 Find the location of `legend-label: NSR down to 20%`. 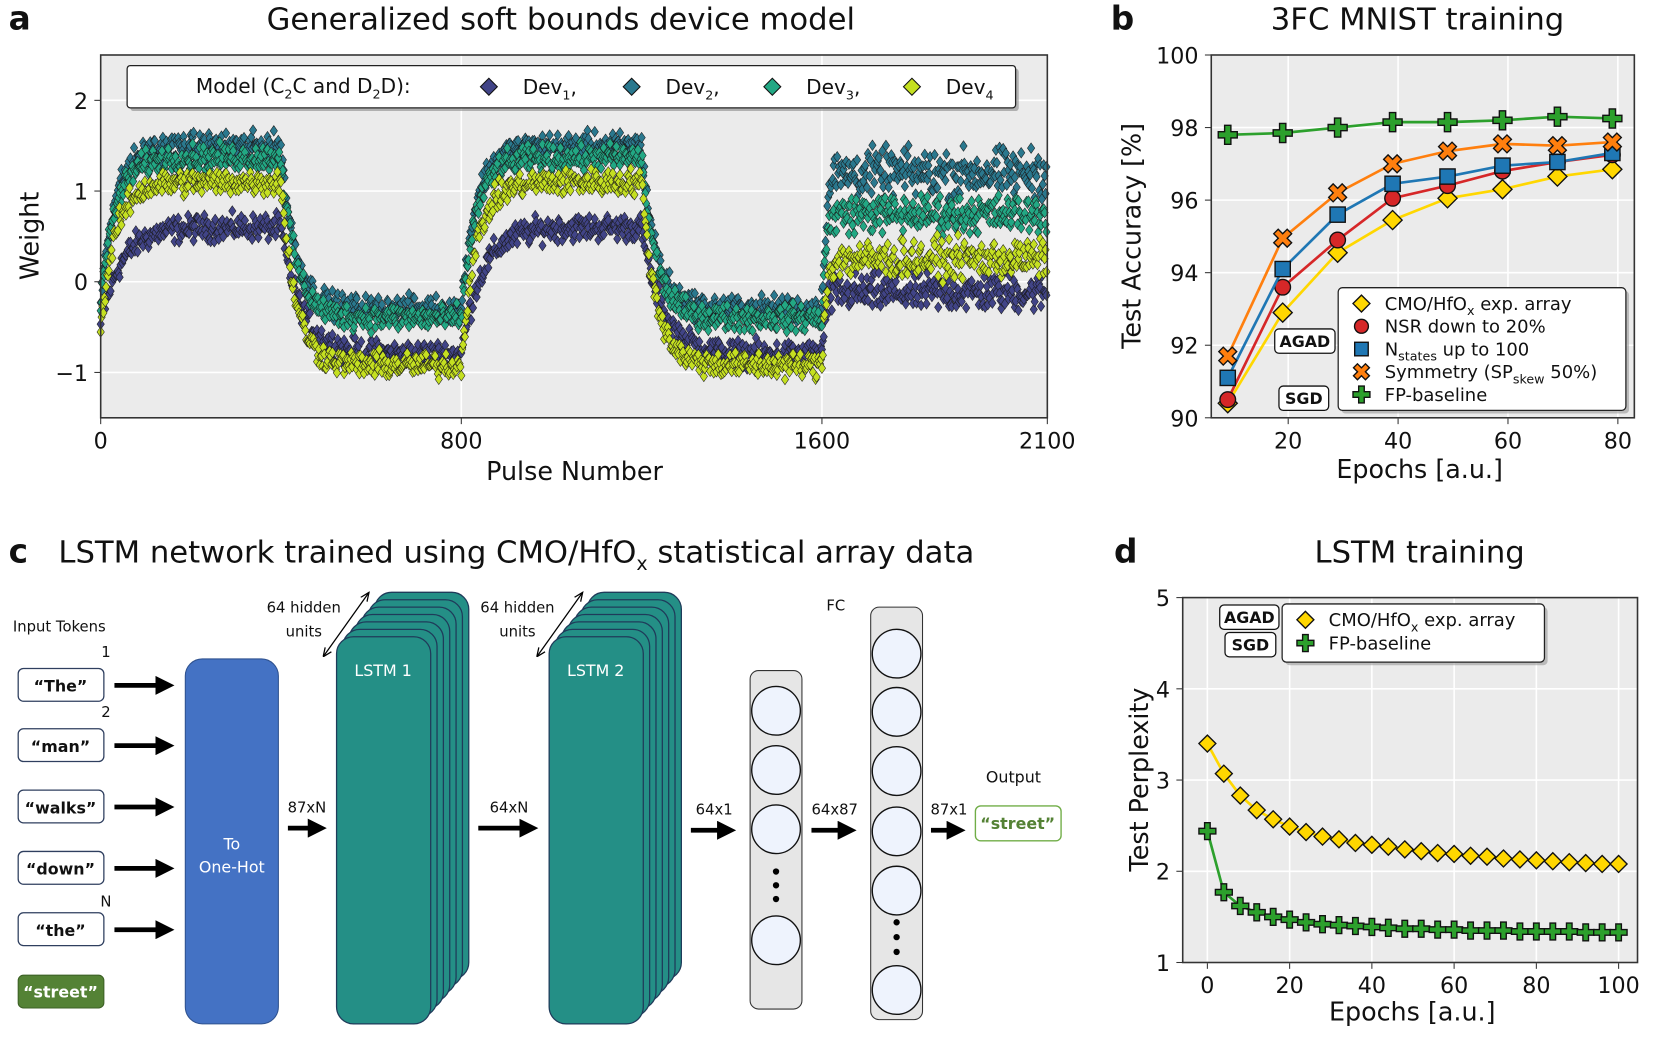

legend-label: NSR down to 20% is located at coordinates (1465, 327).